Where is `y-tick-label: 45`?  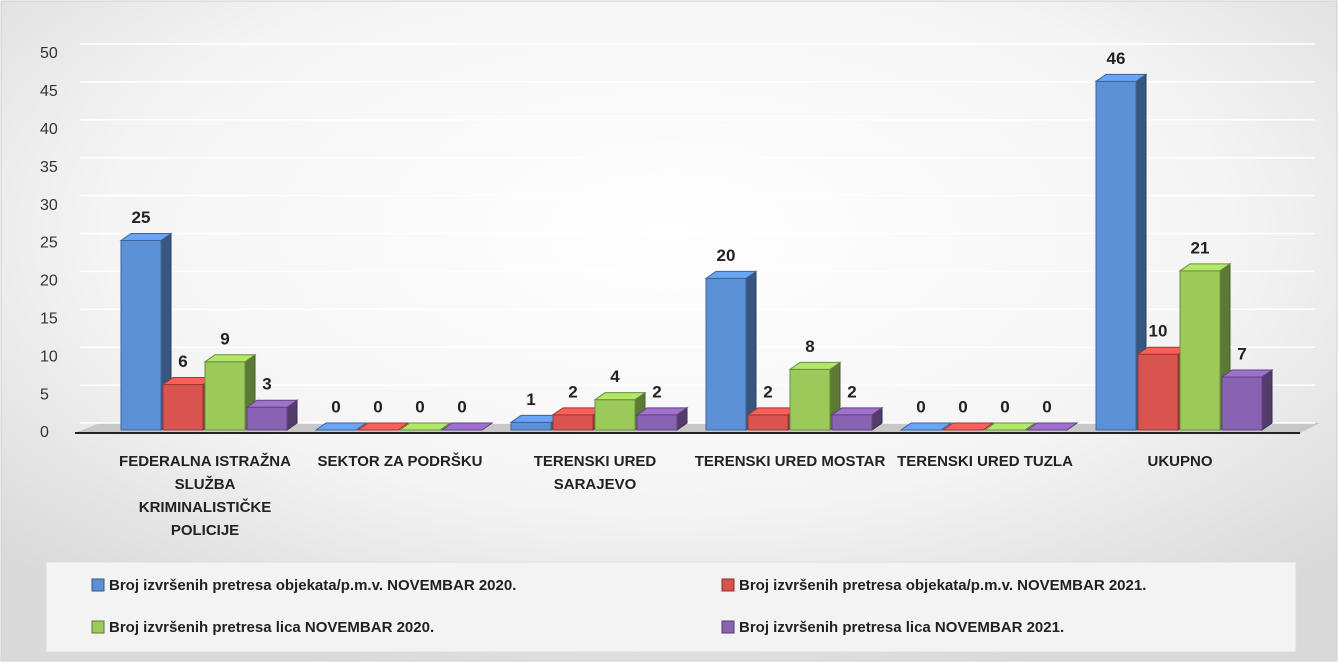 y-tick-label: 45 is located at coordinates (49, 91).